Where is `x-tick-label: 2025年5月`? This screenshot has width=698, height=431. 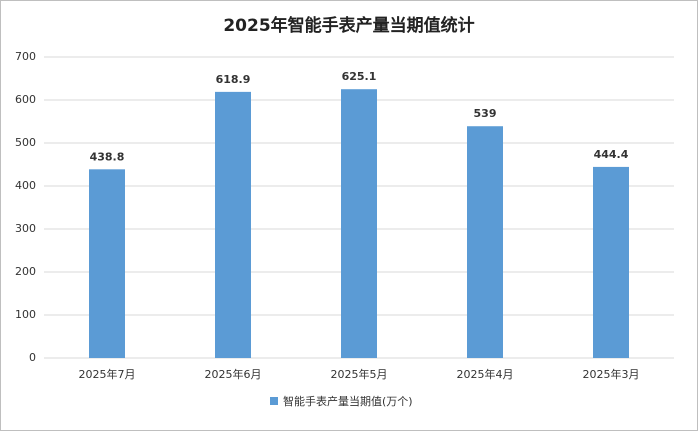 x-tick-label: 2025年5月 is located at coordinates (359, 374).